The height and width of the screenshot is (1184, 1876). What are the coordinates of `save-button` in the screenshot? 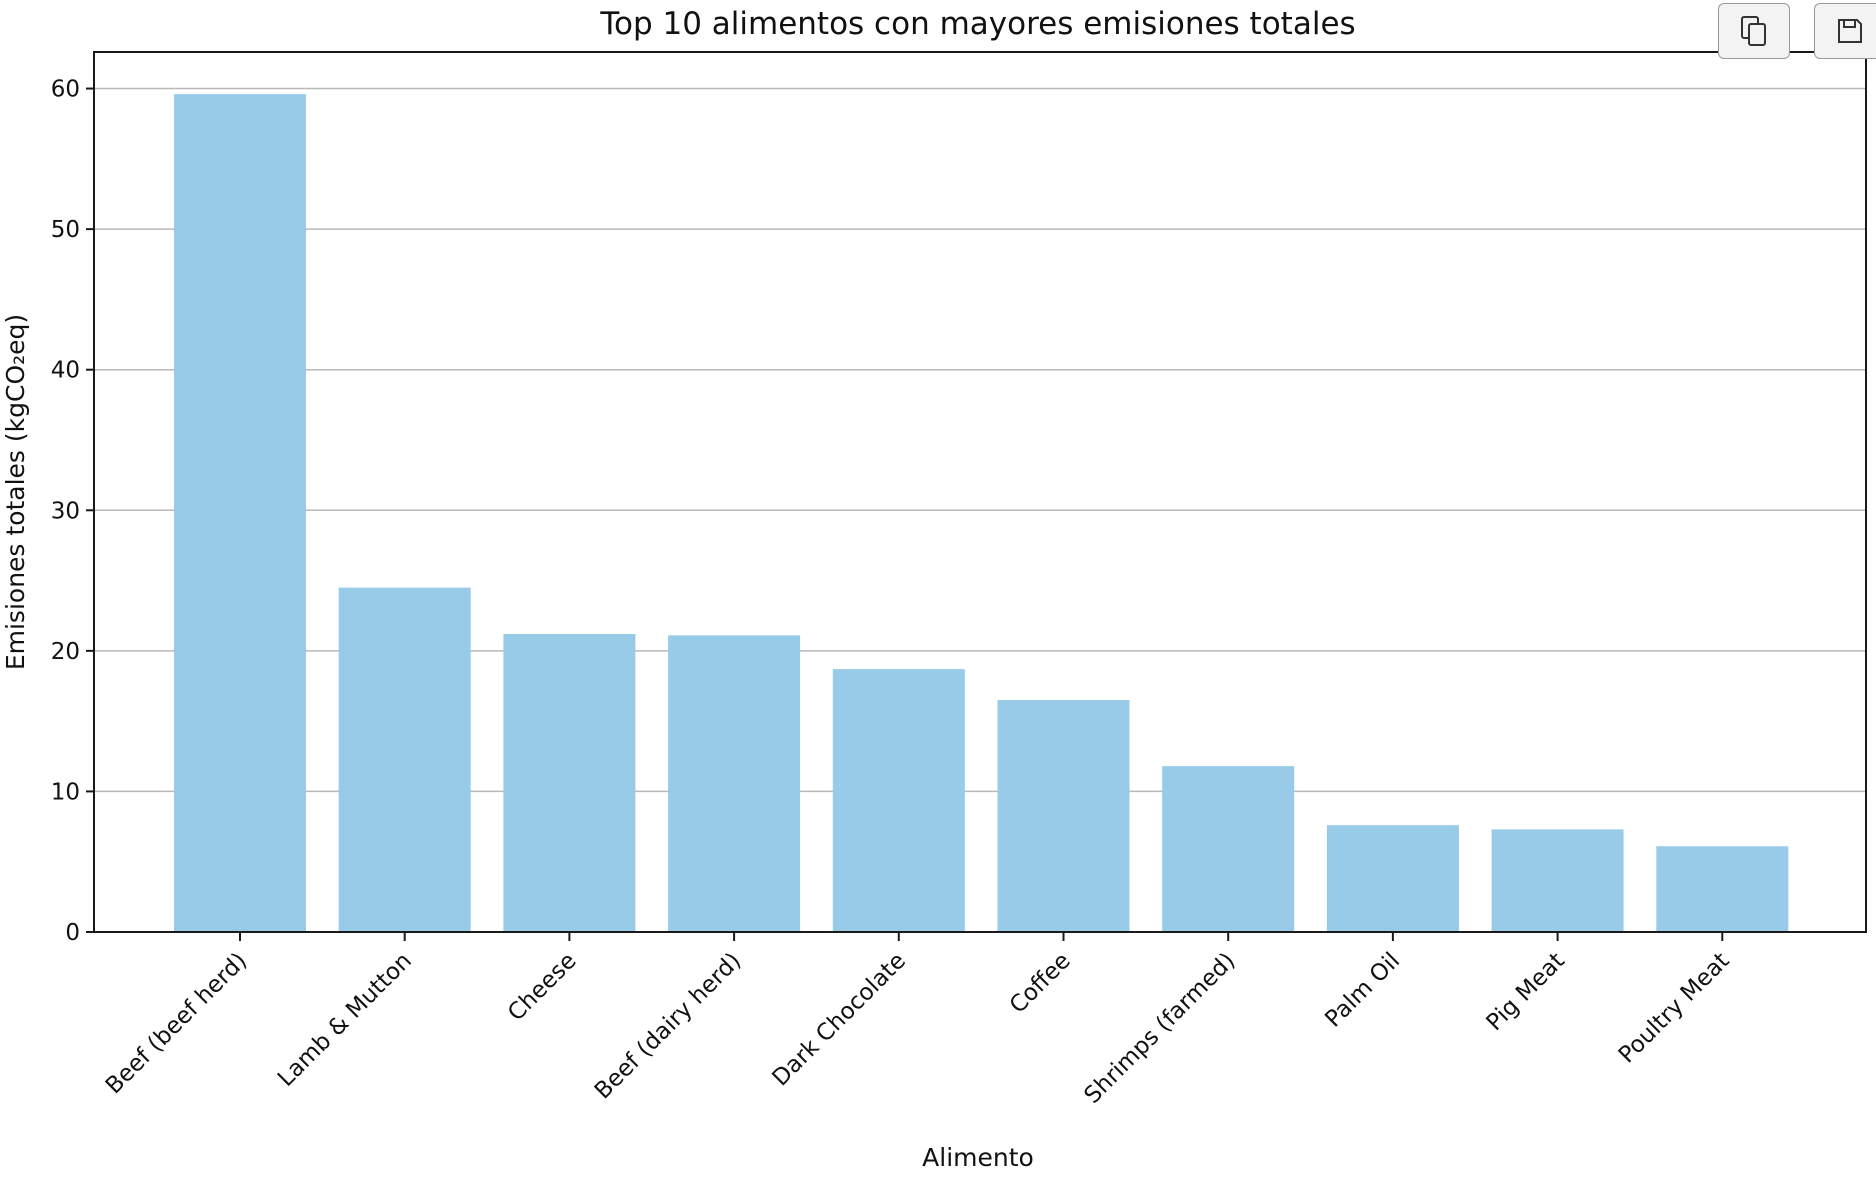 It's located at (1845, 31).